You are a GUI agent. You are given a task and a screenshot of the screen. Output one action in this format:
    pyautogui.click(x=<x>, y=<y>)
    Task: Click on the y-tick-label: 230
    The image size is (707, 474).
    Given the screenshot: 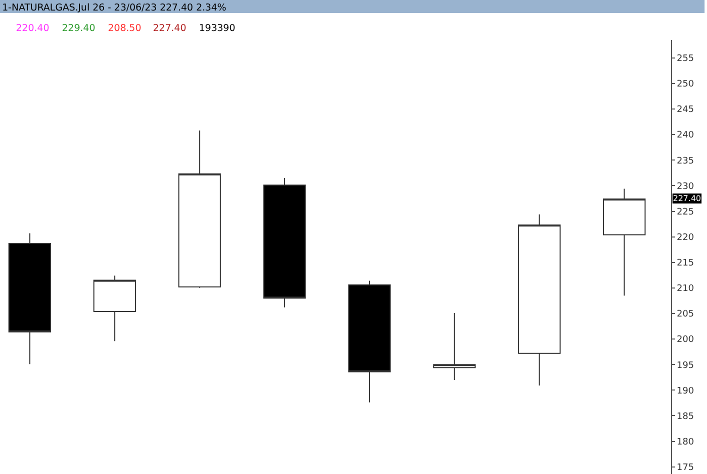 What is the action you would take?
    pyautogui.click(x=685, y=187)
    